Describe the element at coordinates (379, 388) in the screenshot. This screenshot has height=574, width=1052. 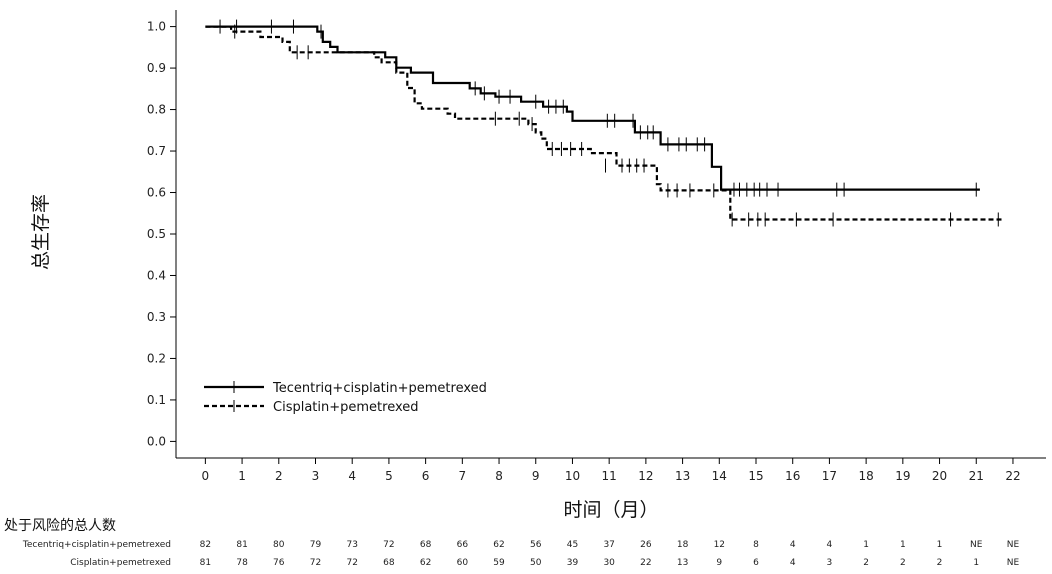
I see `legend-label-tecentriq: Tecentriq+cisplatin+pemetrexed` at that location.